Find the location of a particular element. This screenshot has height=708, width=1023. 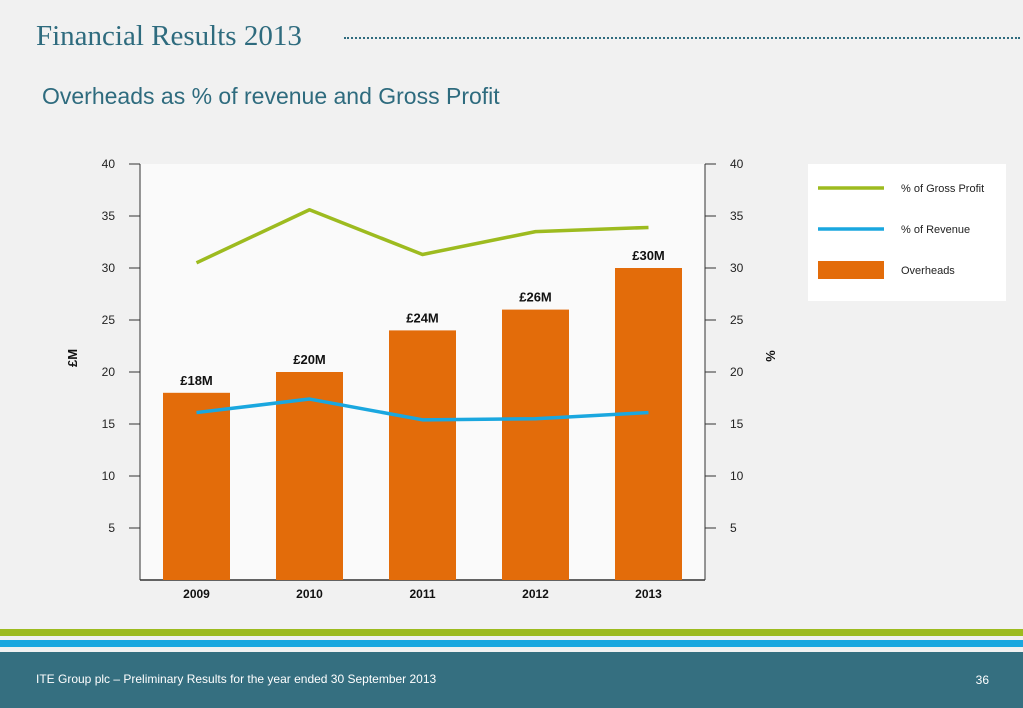

left-axis-tick-label: 25 is located at coordinates (109, 320).